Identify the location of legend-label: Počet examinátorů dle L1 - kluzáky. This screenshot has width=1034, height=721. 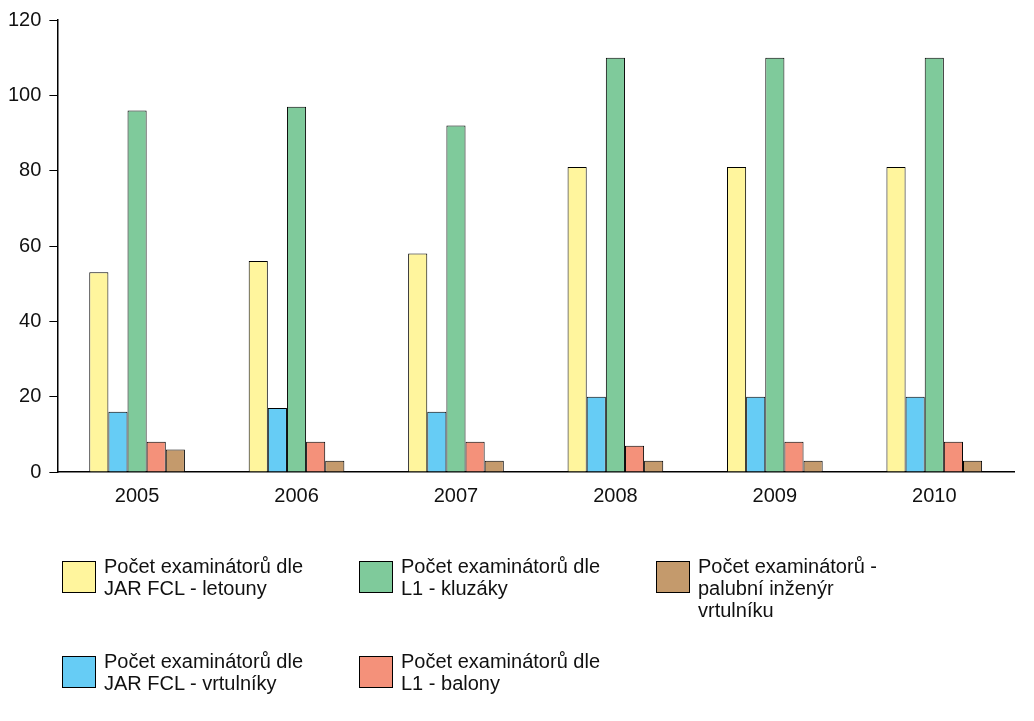
(501, 577).